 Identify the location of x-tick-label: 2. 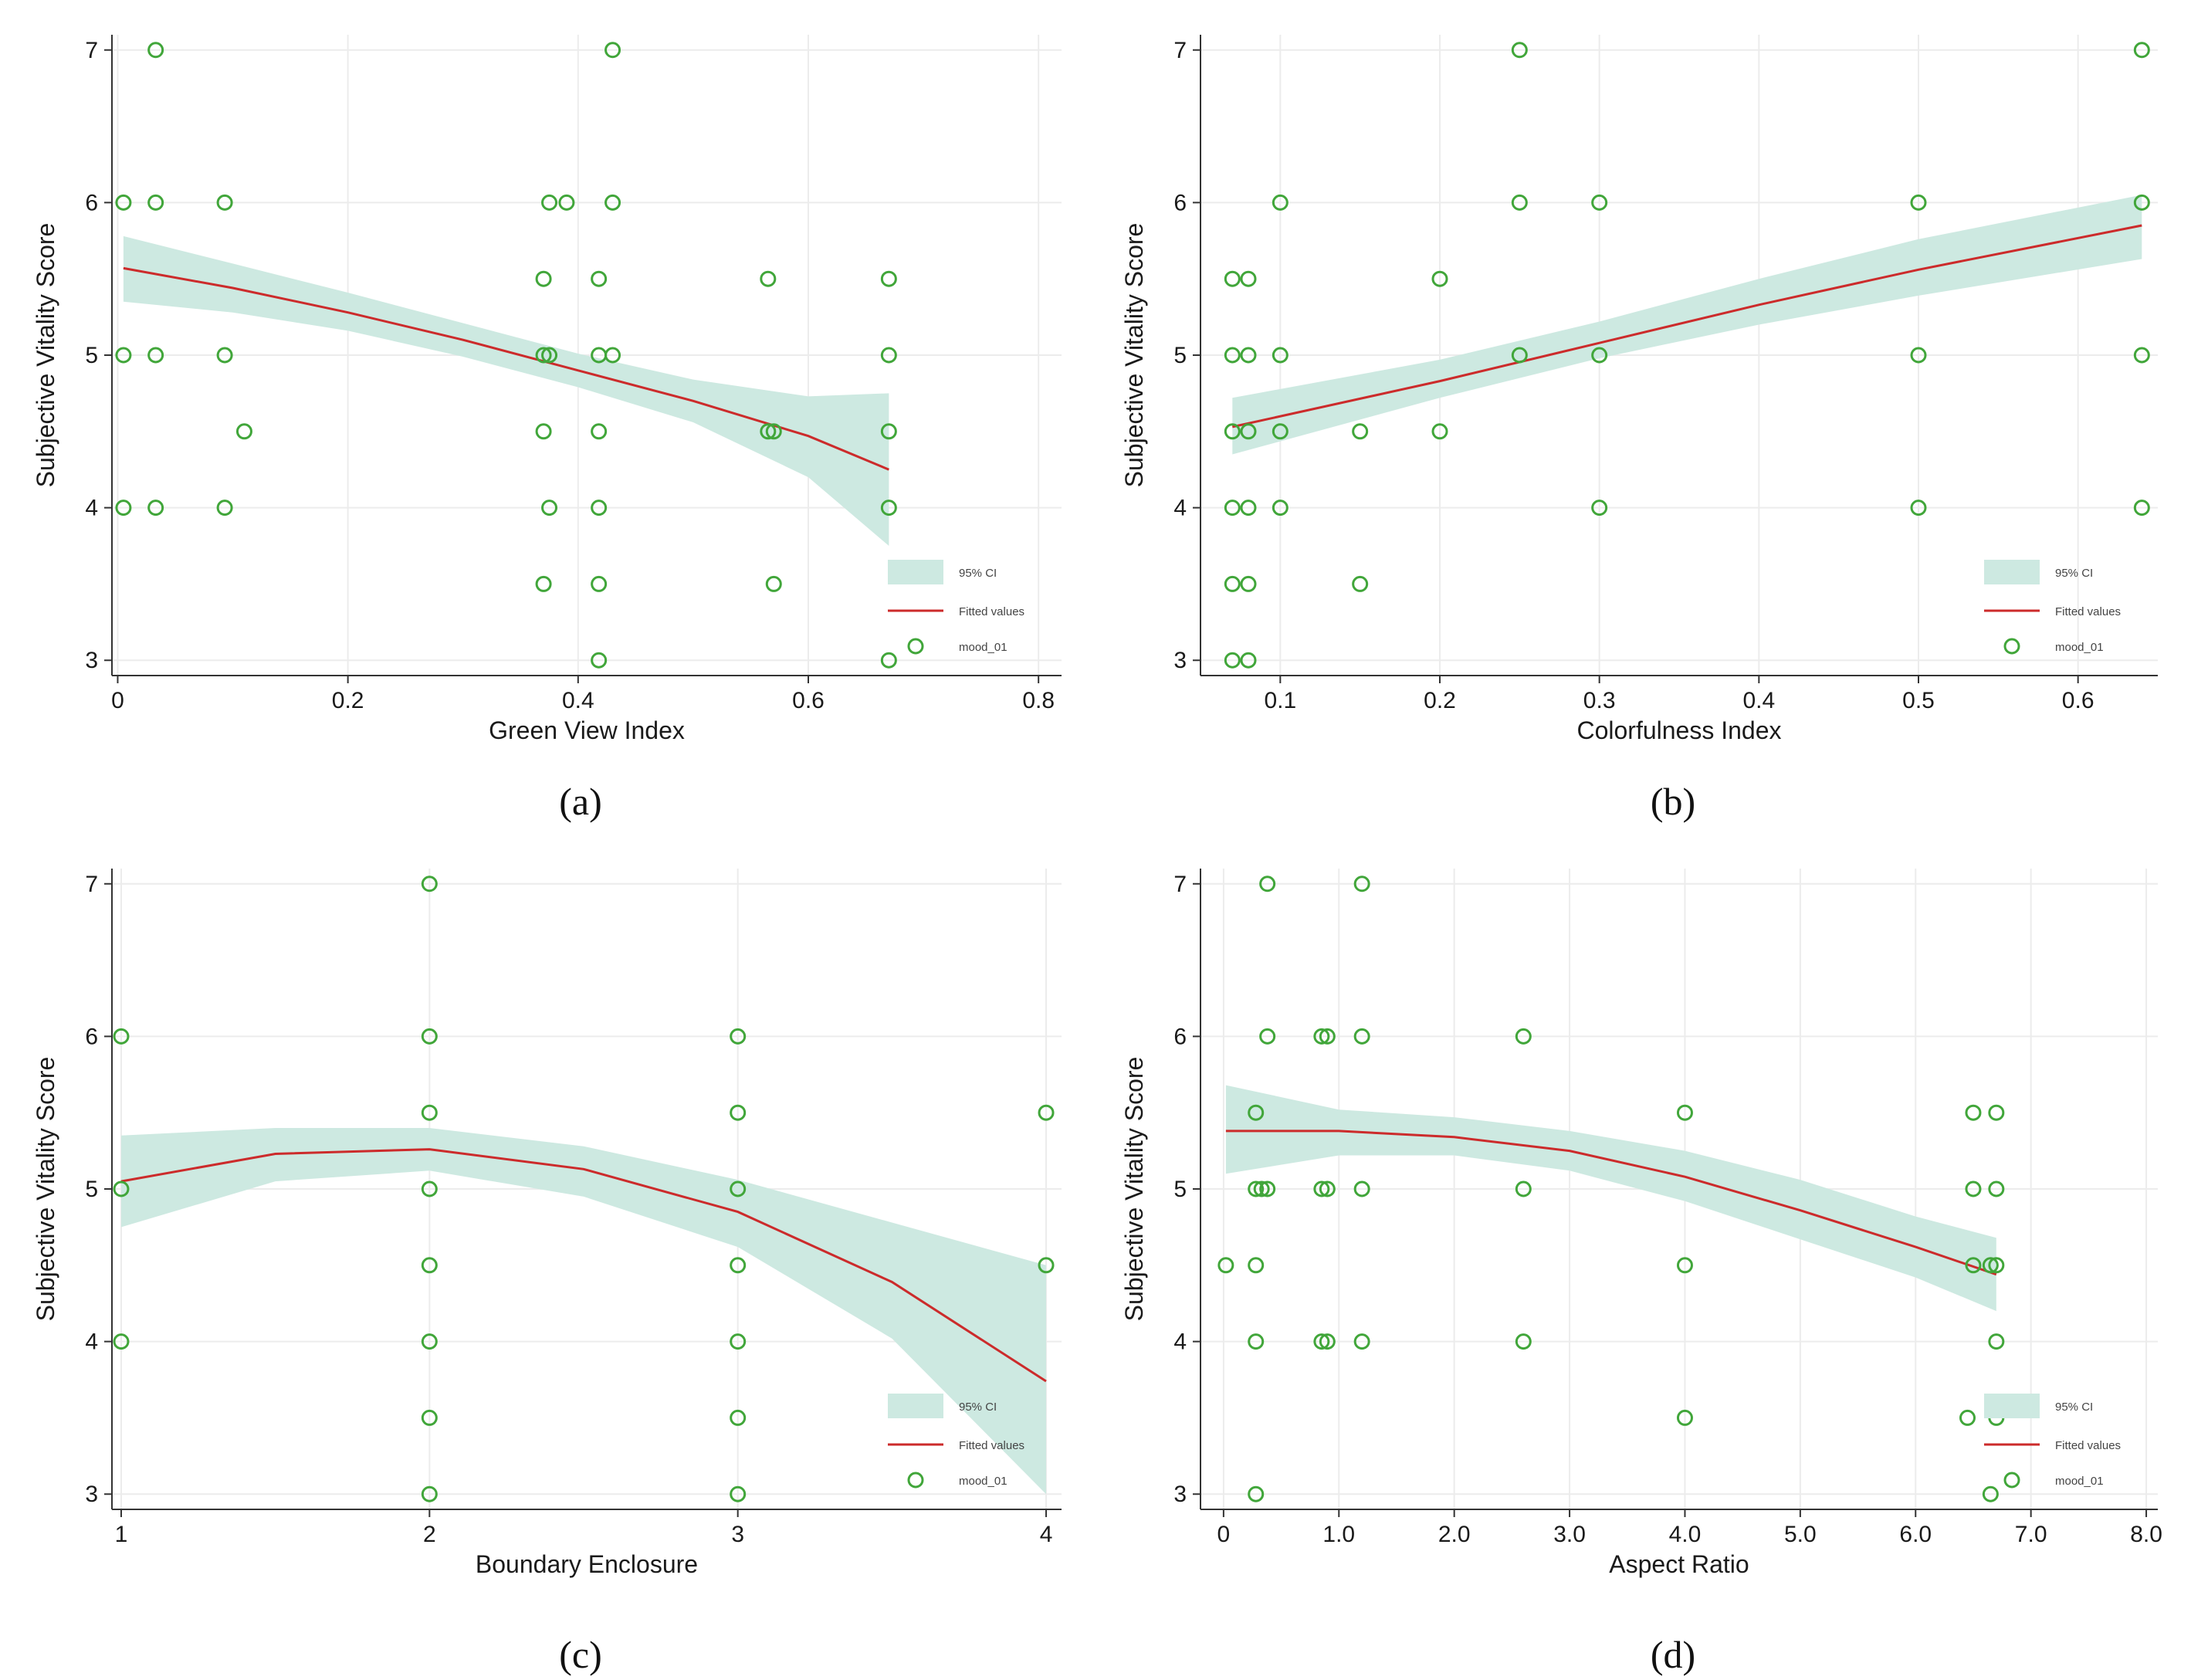
(429, 1534).